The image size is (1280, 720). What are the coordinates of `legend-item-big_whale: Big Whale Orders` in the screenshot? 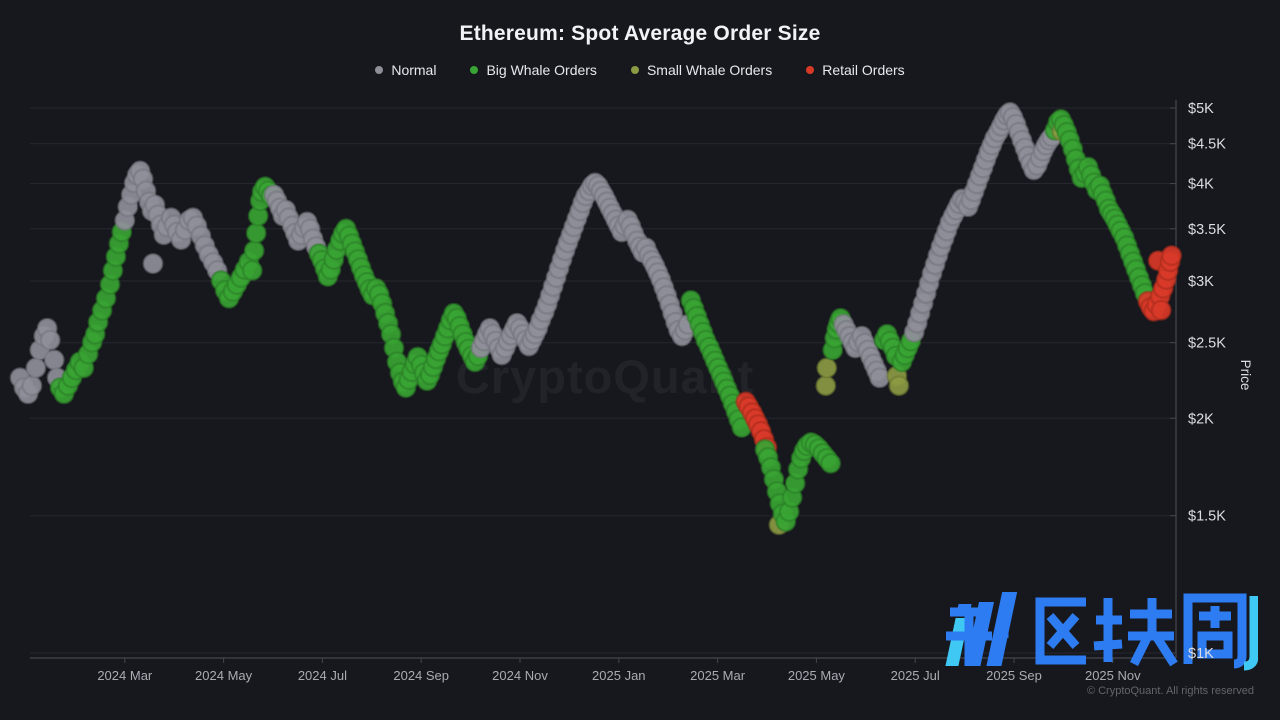 It's located at (533, 70).